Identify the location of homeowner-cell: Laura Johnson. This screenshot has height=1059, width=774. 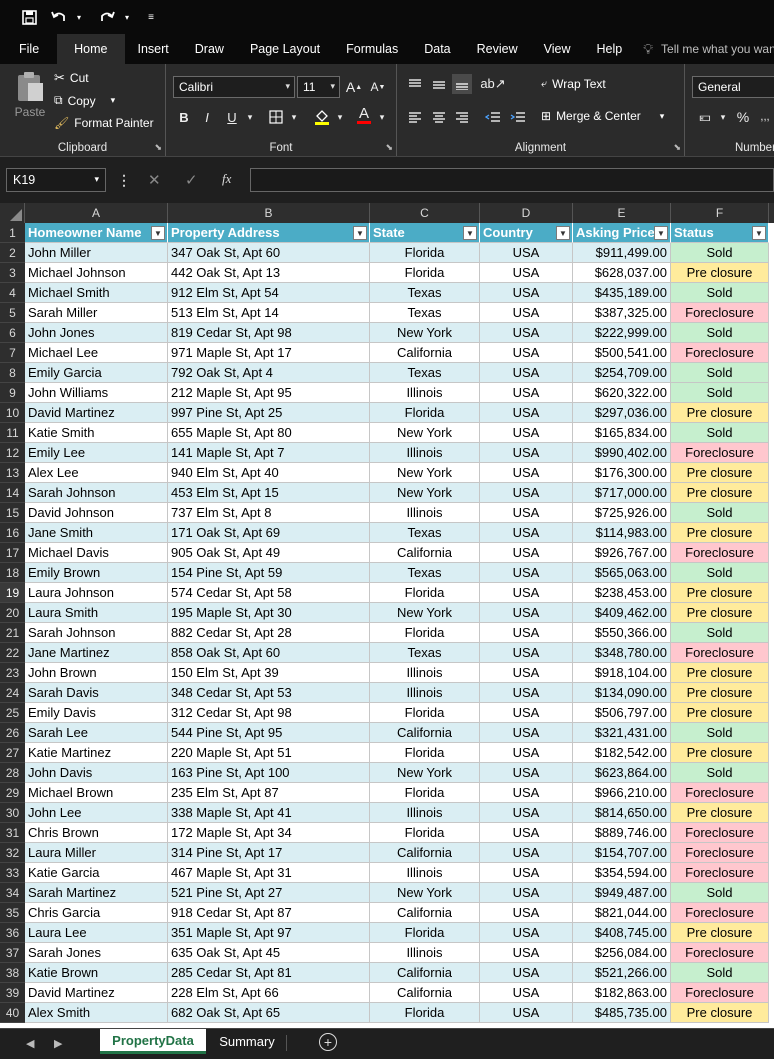
(96, 593).